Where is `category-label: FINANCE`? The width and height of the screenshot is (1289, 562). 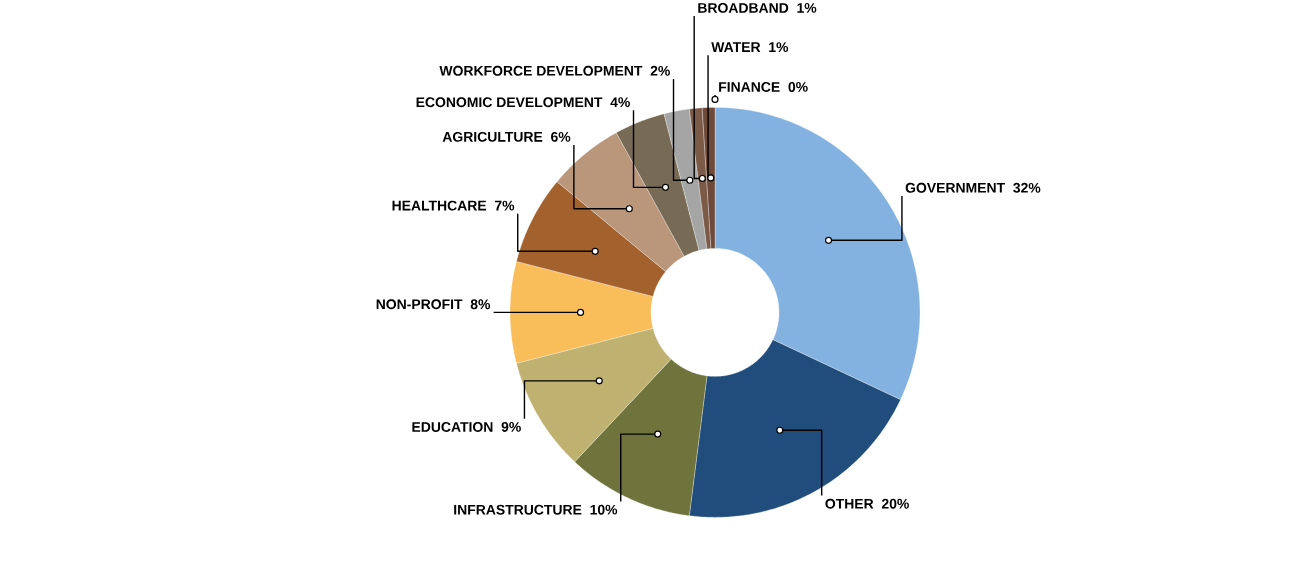 category-label: FINANCE is located at coordinates (749, 86).